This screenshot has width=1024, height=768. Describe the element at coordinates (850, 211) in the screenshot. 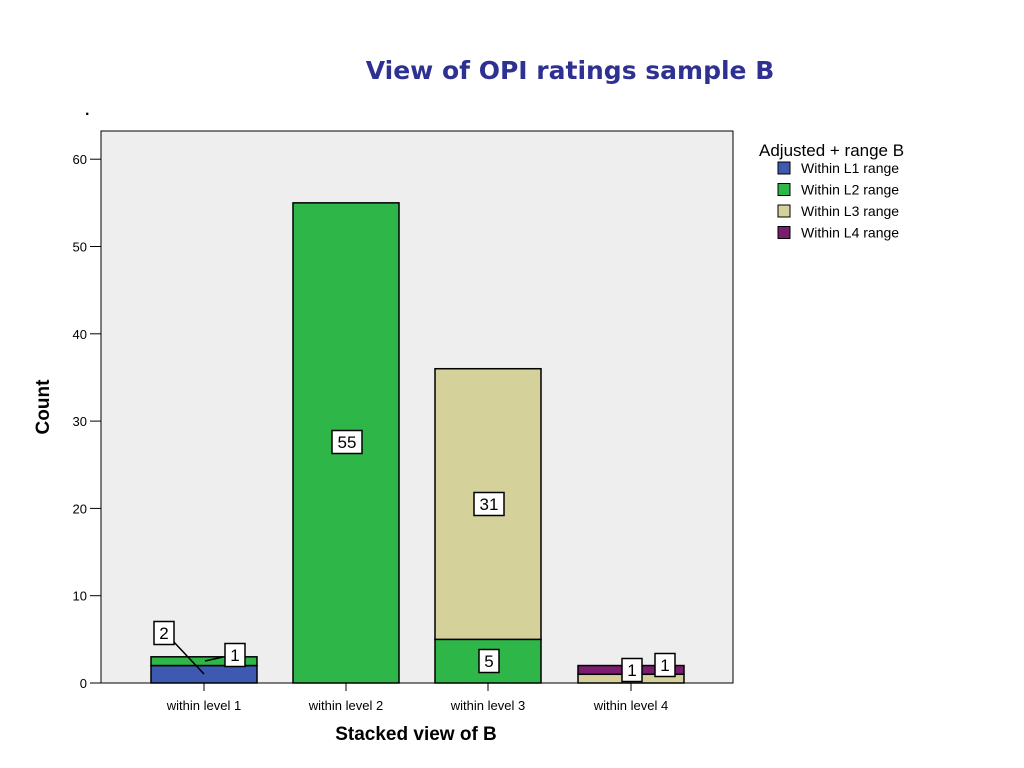

I see `legend-label: Within L3 range` at that location.